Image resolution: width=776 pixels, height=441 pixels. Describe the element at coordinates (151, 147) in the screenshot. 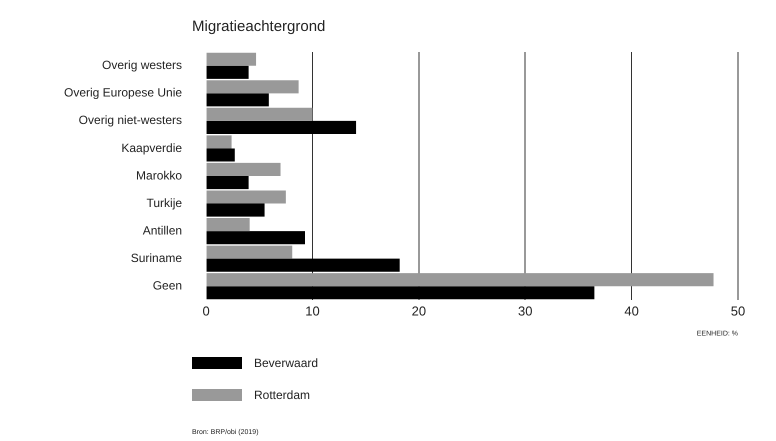

I see `y-tick-label: Kaapverdie` at that location.